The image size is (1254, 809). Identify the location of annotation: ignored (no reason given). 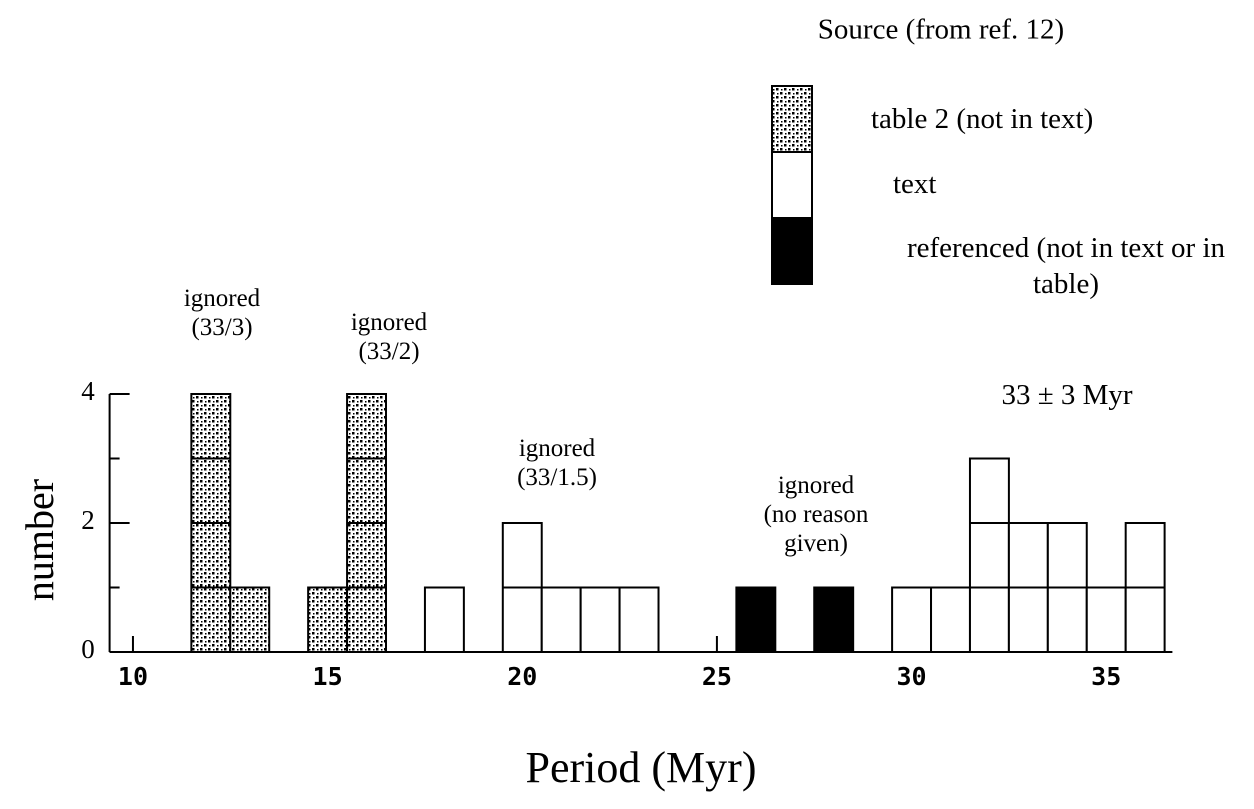
(816, 514).